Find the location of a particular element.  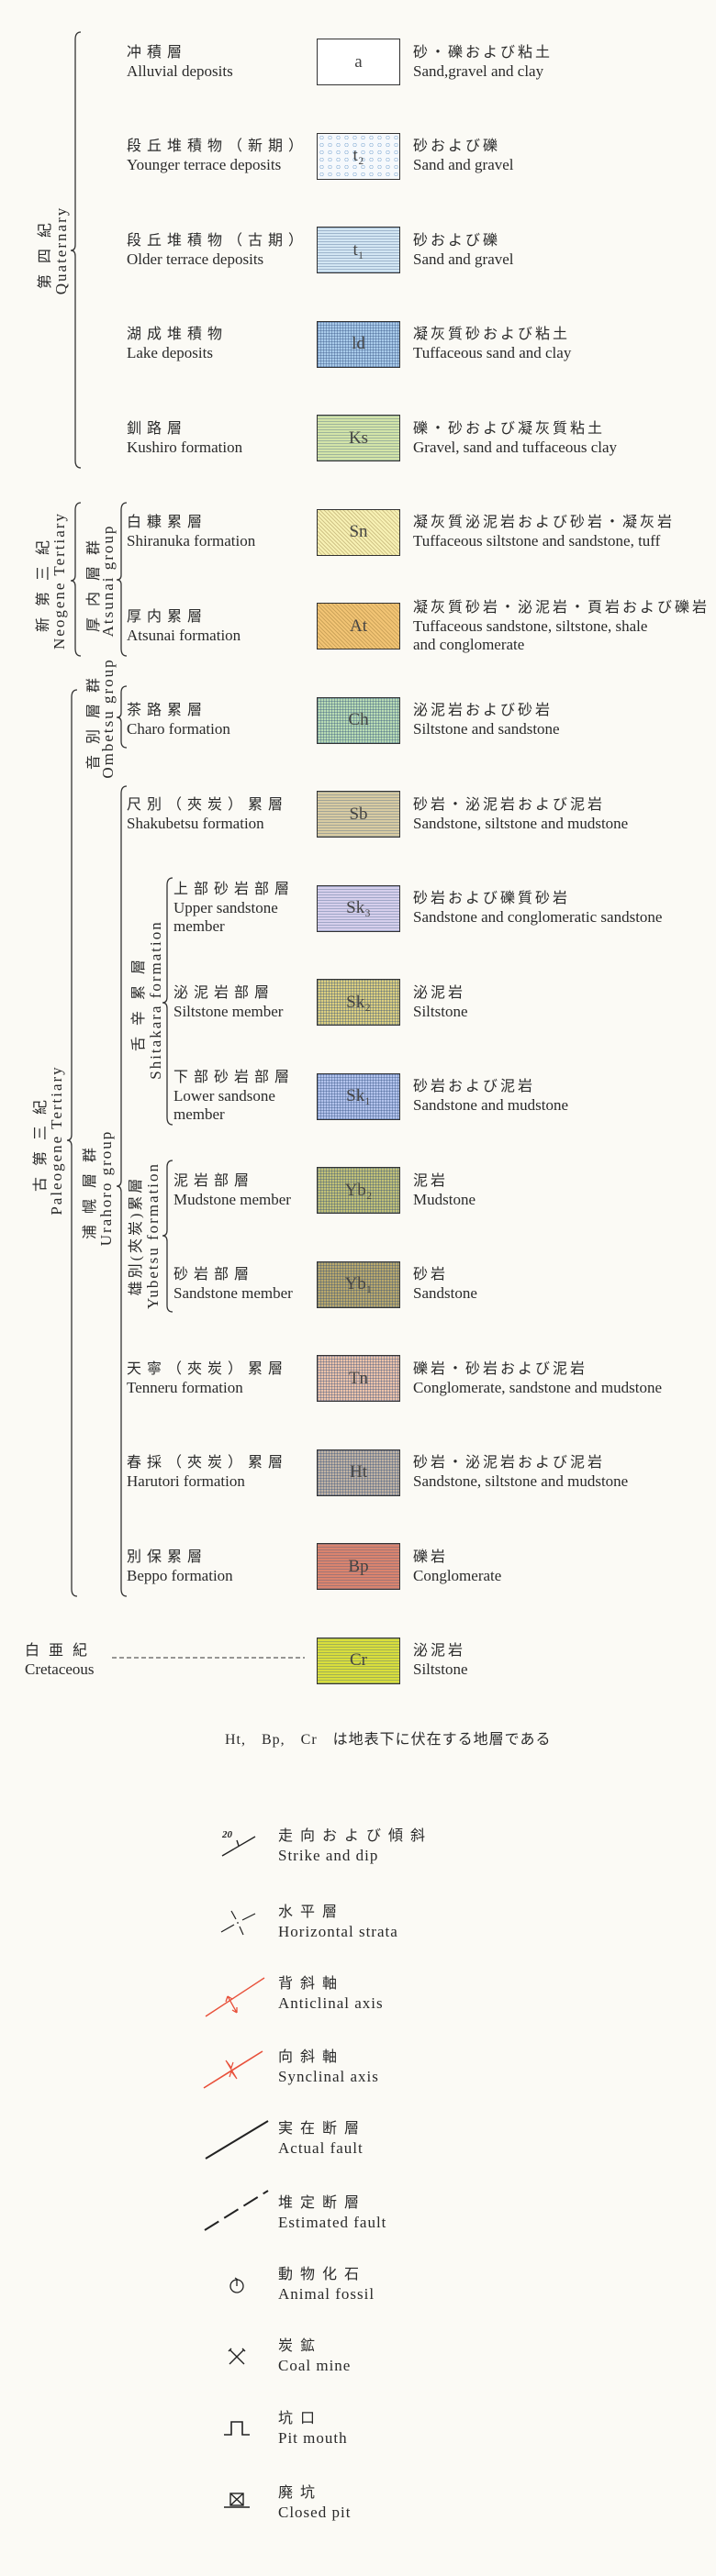

unit-name-en: Alluvial deposits is located at coordinates (180, 70).